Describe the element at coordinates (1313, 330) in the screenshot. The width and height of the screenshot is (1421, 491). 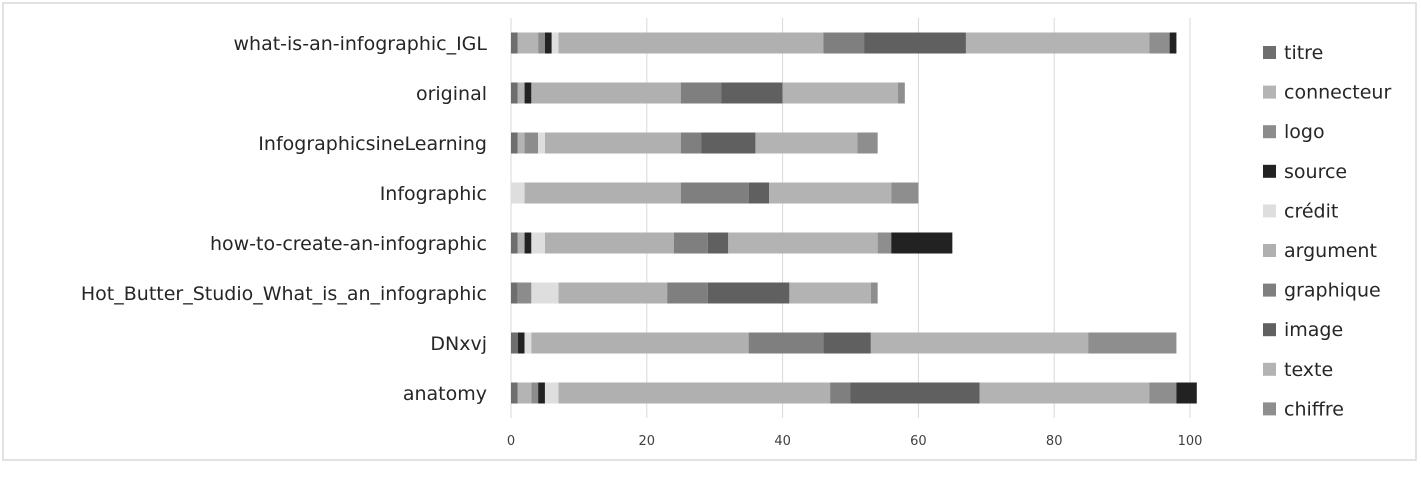
I see `legend-label: image` at that location.